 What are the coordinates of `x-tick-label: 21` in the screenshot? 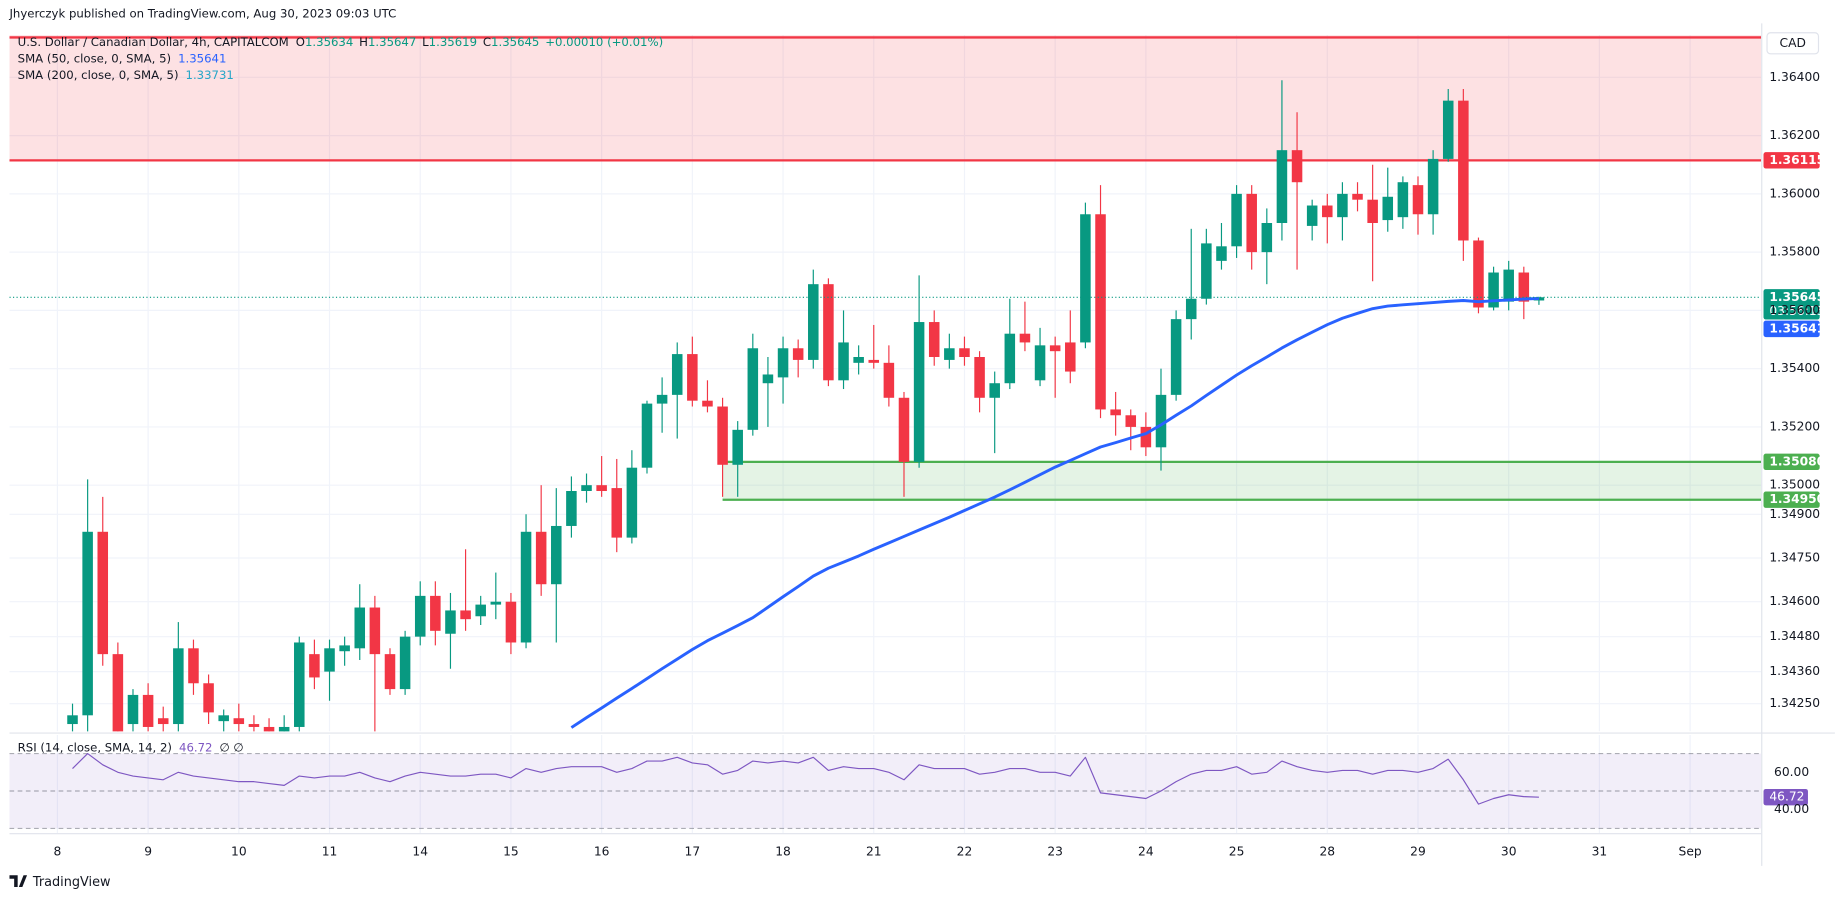 It's located at (874, 851).